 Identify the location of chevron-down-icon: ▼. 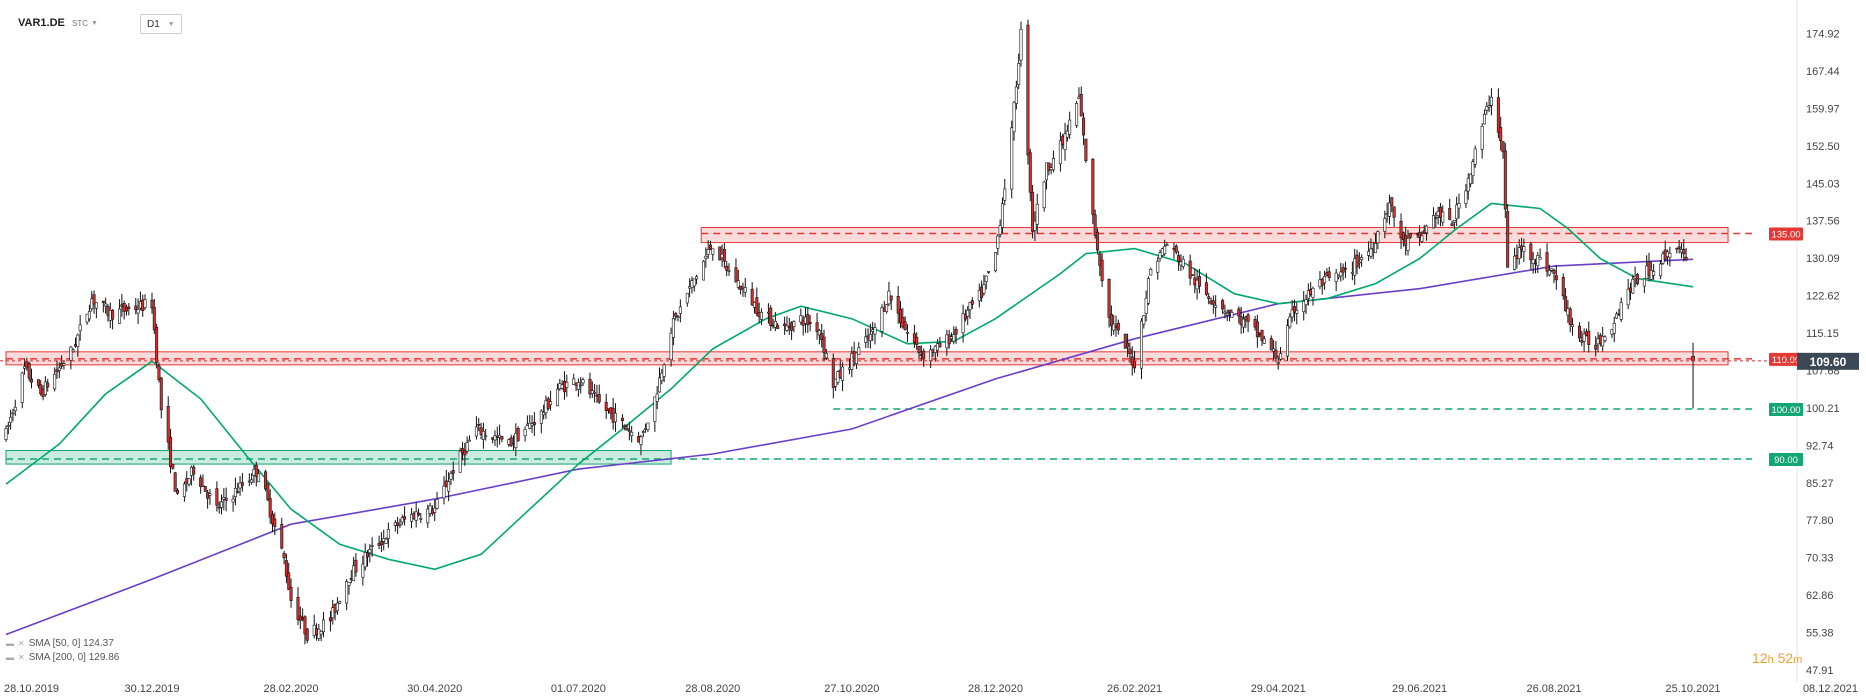
(94, 23).